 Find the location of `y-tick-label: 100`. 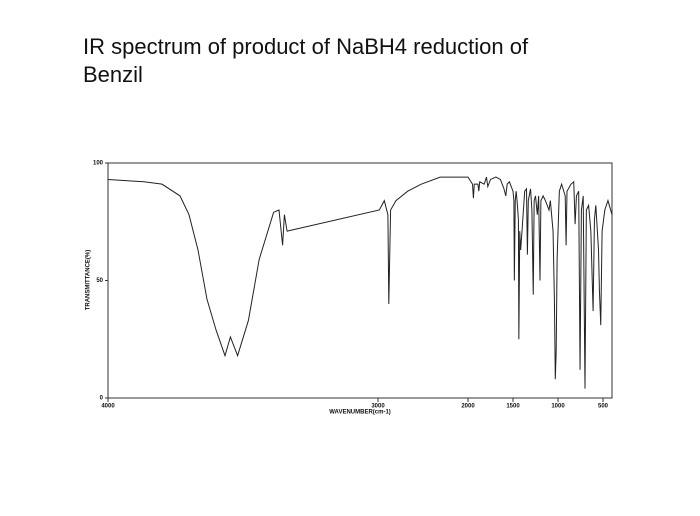

y-tick-label: 100 is located at coordinates (98, 164).